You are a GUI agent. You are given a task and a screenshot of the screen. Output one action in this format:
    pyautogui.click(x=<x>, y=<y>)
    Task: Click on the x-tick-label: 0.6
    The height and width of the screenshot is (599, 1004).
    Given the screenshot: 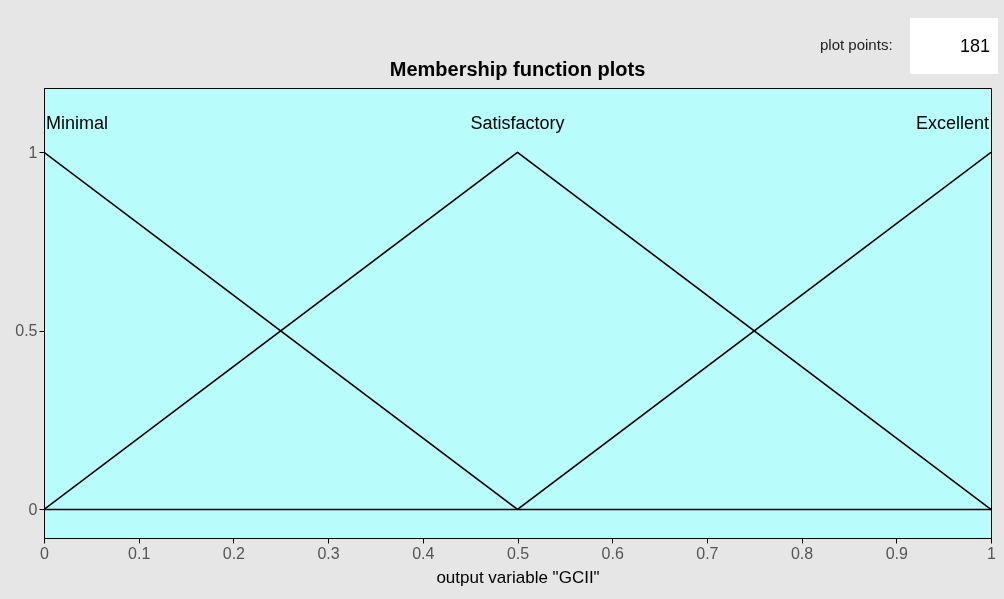 What is the action you would take?
    pyautogui.click(x=612, y=553)
    